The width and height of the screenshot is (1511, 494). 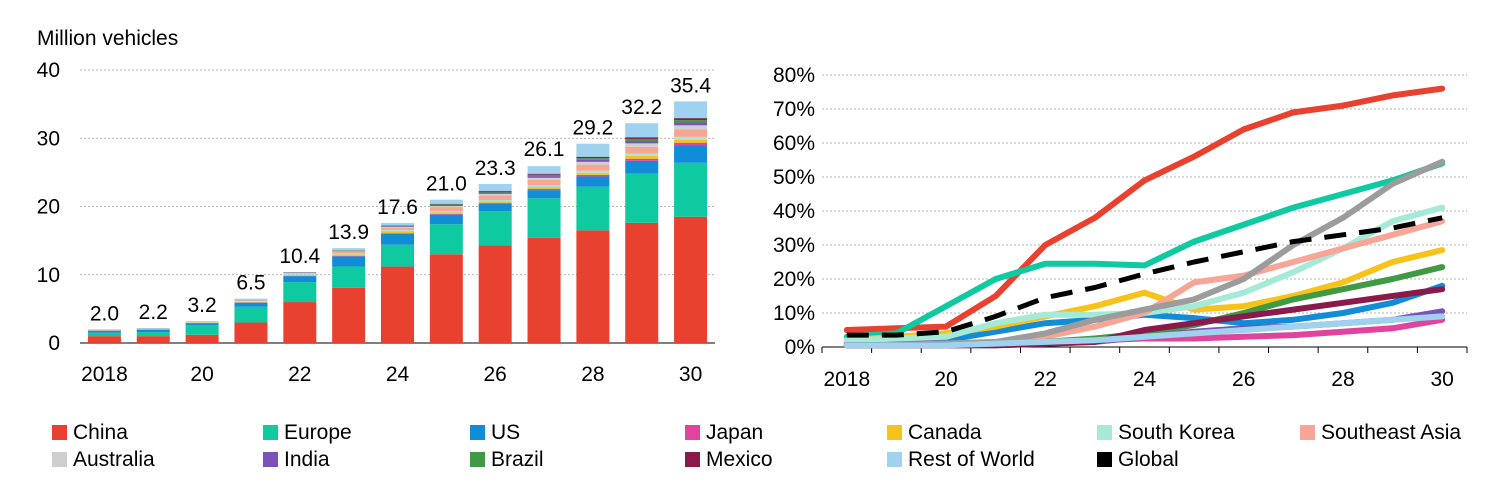 I want to click on legend-label: Brazil, so click(x=517, y=459).